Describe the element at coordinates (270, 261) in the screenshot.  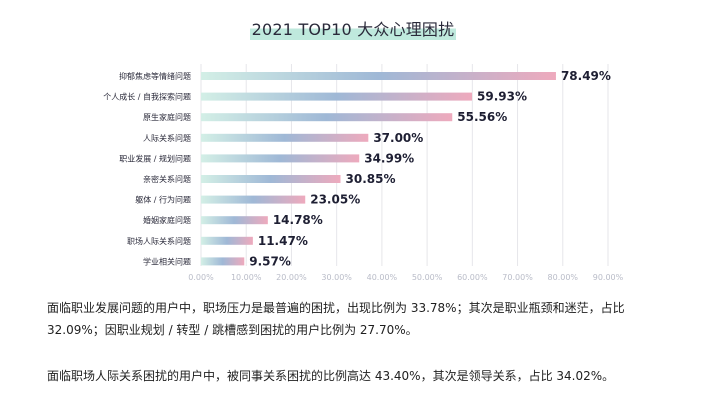
I see `value-label: 9.57%` at that location.